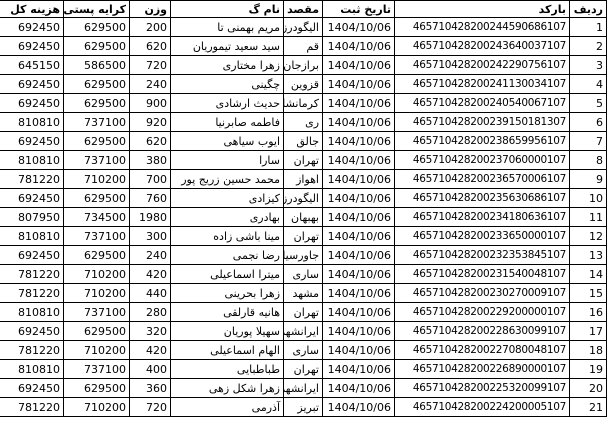 This screenshot has height=441, width=607. What do you see at coordinates (227, 350) in the screenshot?
I see `cell-name: الهام اسماعیلی` at bounding box center [227, 350].